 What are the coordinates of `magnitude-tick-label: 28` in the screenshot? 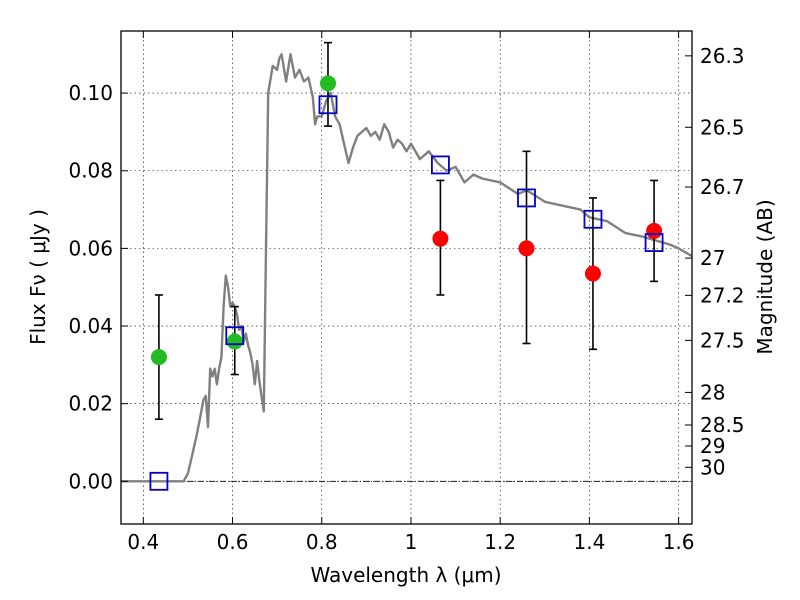 It's located at (712, 392).